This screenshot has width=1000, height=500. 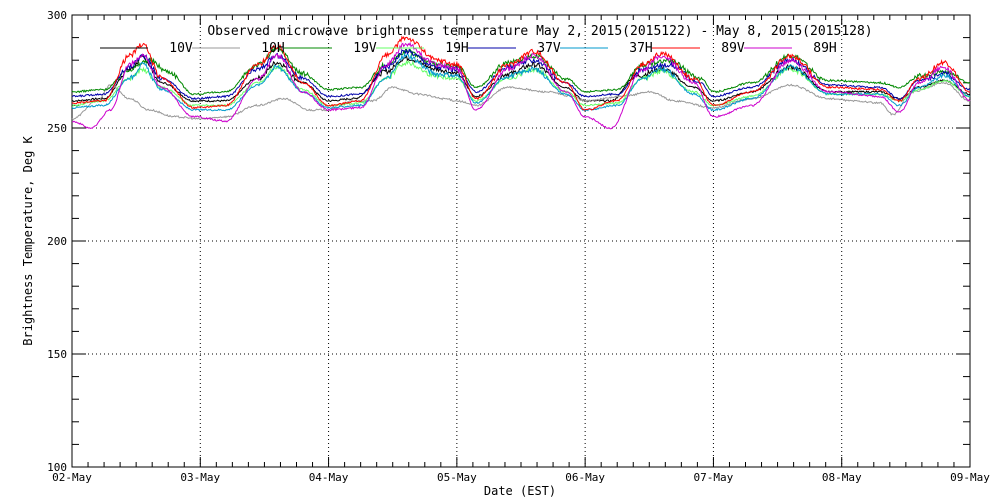 What do you see at coordinates (457, 477) in the screenshot?
I see `x-tick-label: 05-May` at bounding box center [457, 477].